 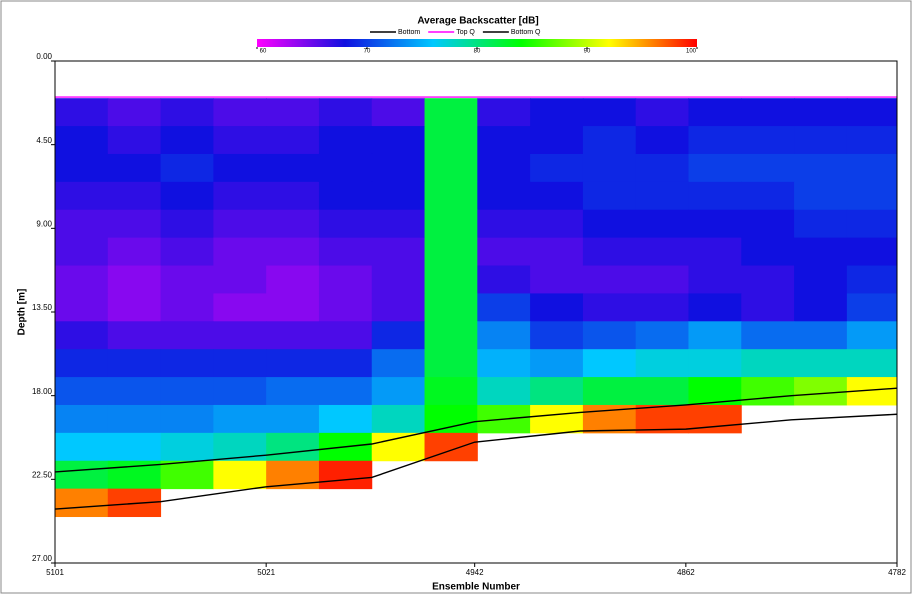 What do you see at coordinates (44, 140) in the screenshot?
I see `y-tick-label: 4.50` at bounding box center [44, 140].